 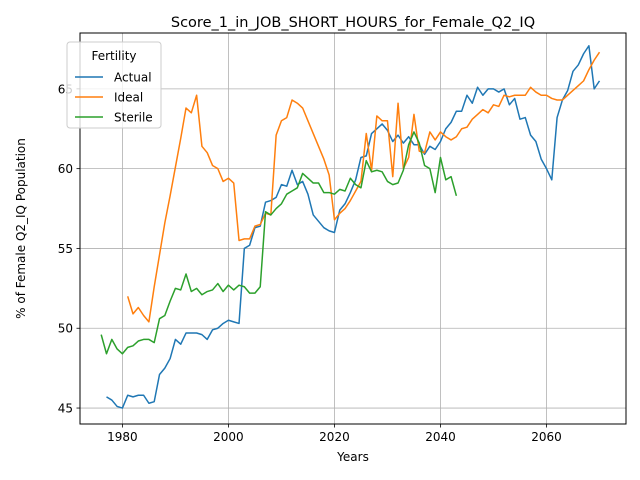 What do you see at coordinates (122, 437) in the screenshot?
I see `x-tick-label: 1980` at bounding box center [122, 437].